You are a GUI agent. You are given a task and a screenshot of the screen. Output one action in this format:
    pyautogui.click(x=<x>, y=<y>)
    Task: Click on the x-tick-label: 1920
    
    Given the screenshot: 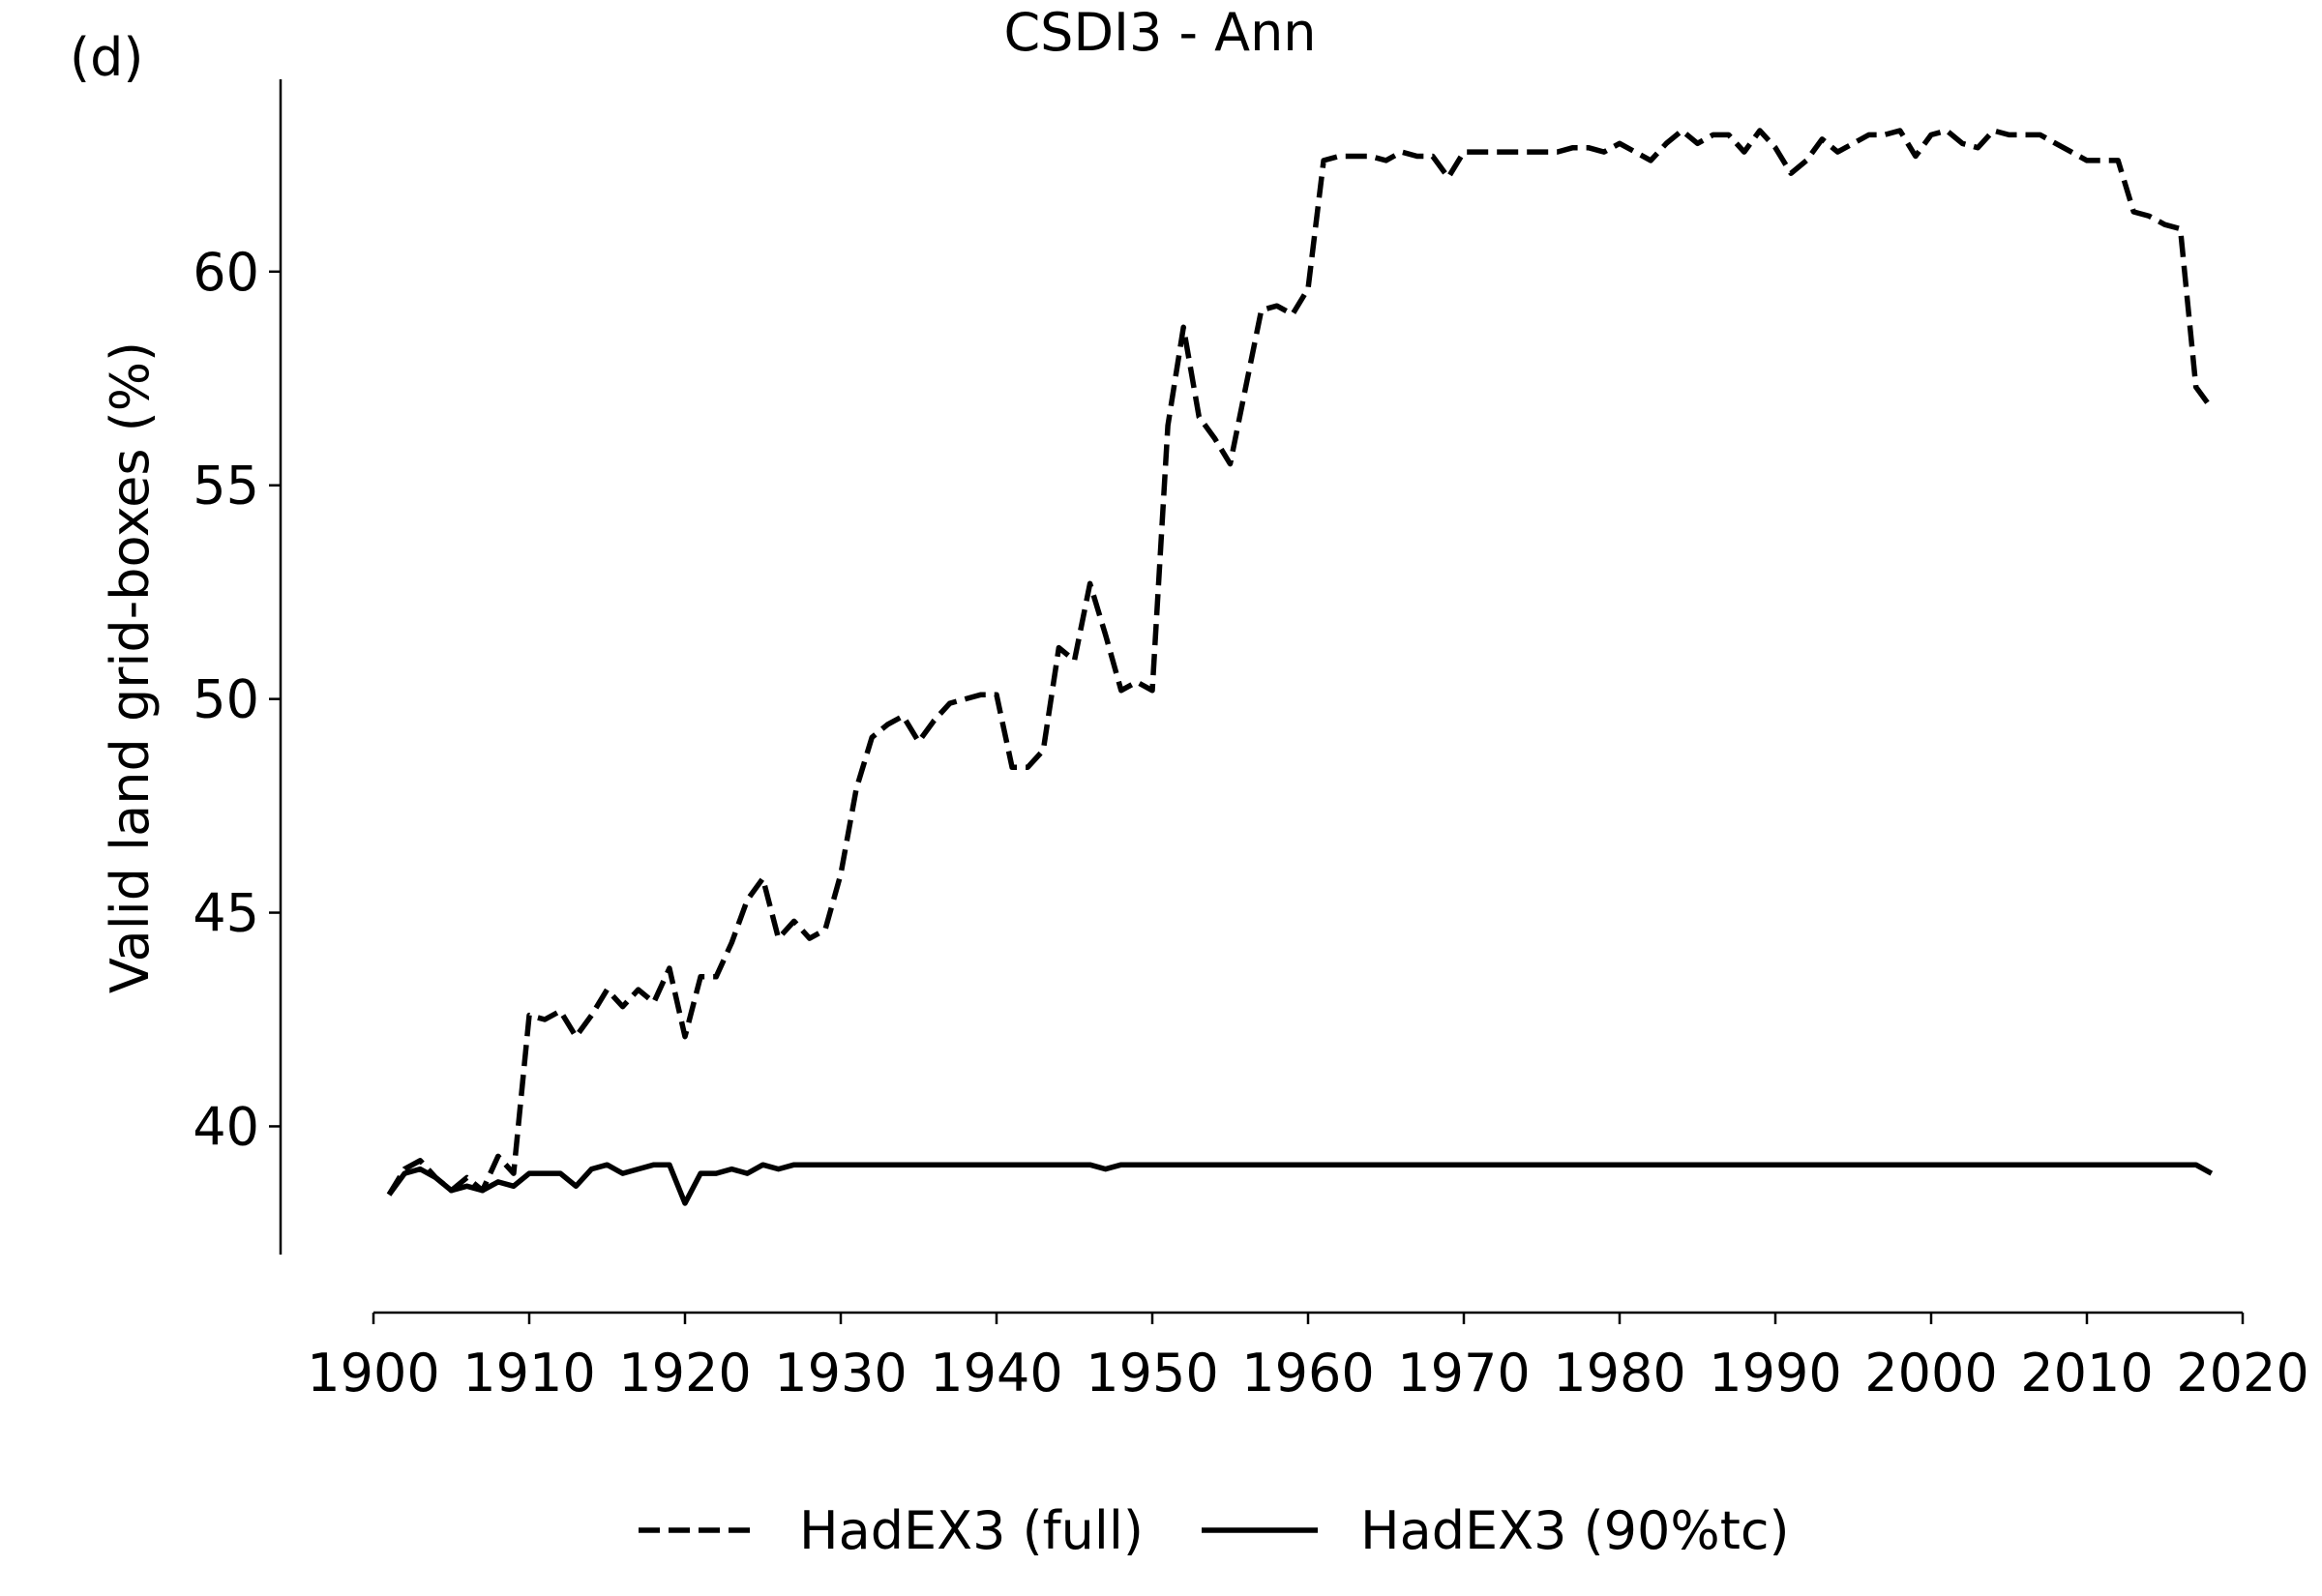 What is the action you would take?
    pyautogui.click(x=684, y=1373)
    